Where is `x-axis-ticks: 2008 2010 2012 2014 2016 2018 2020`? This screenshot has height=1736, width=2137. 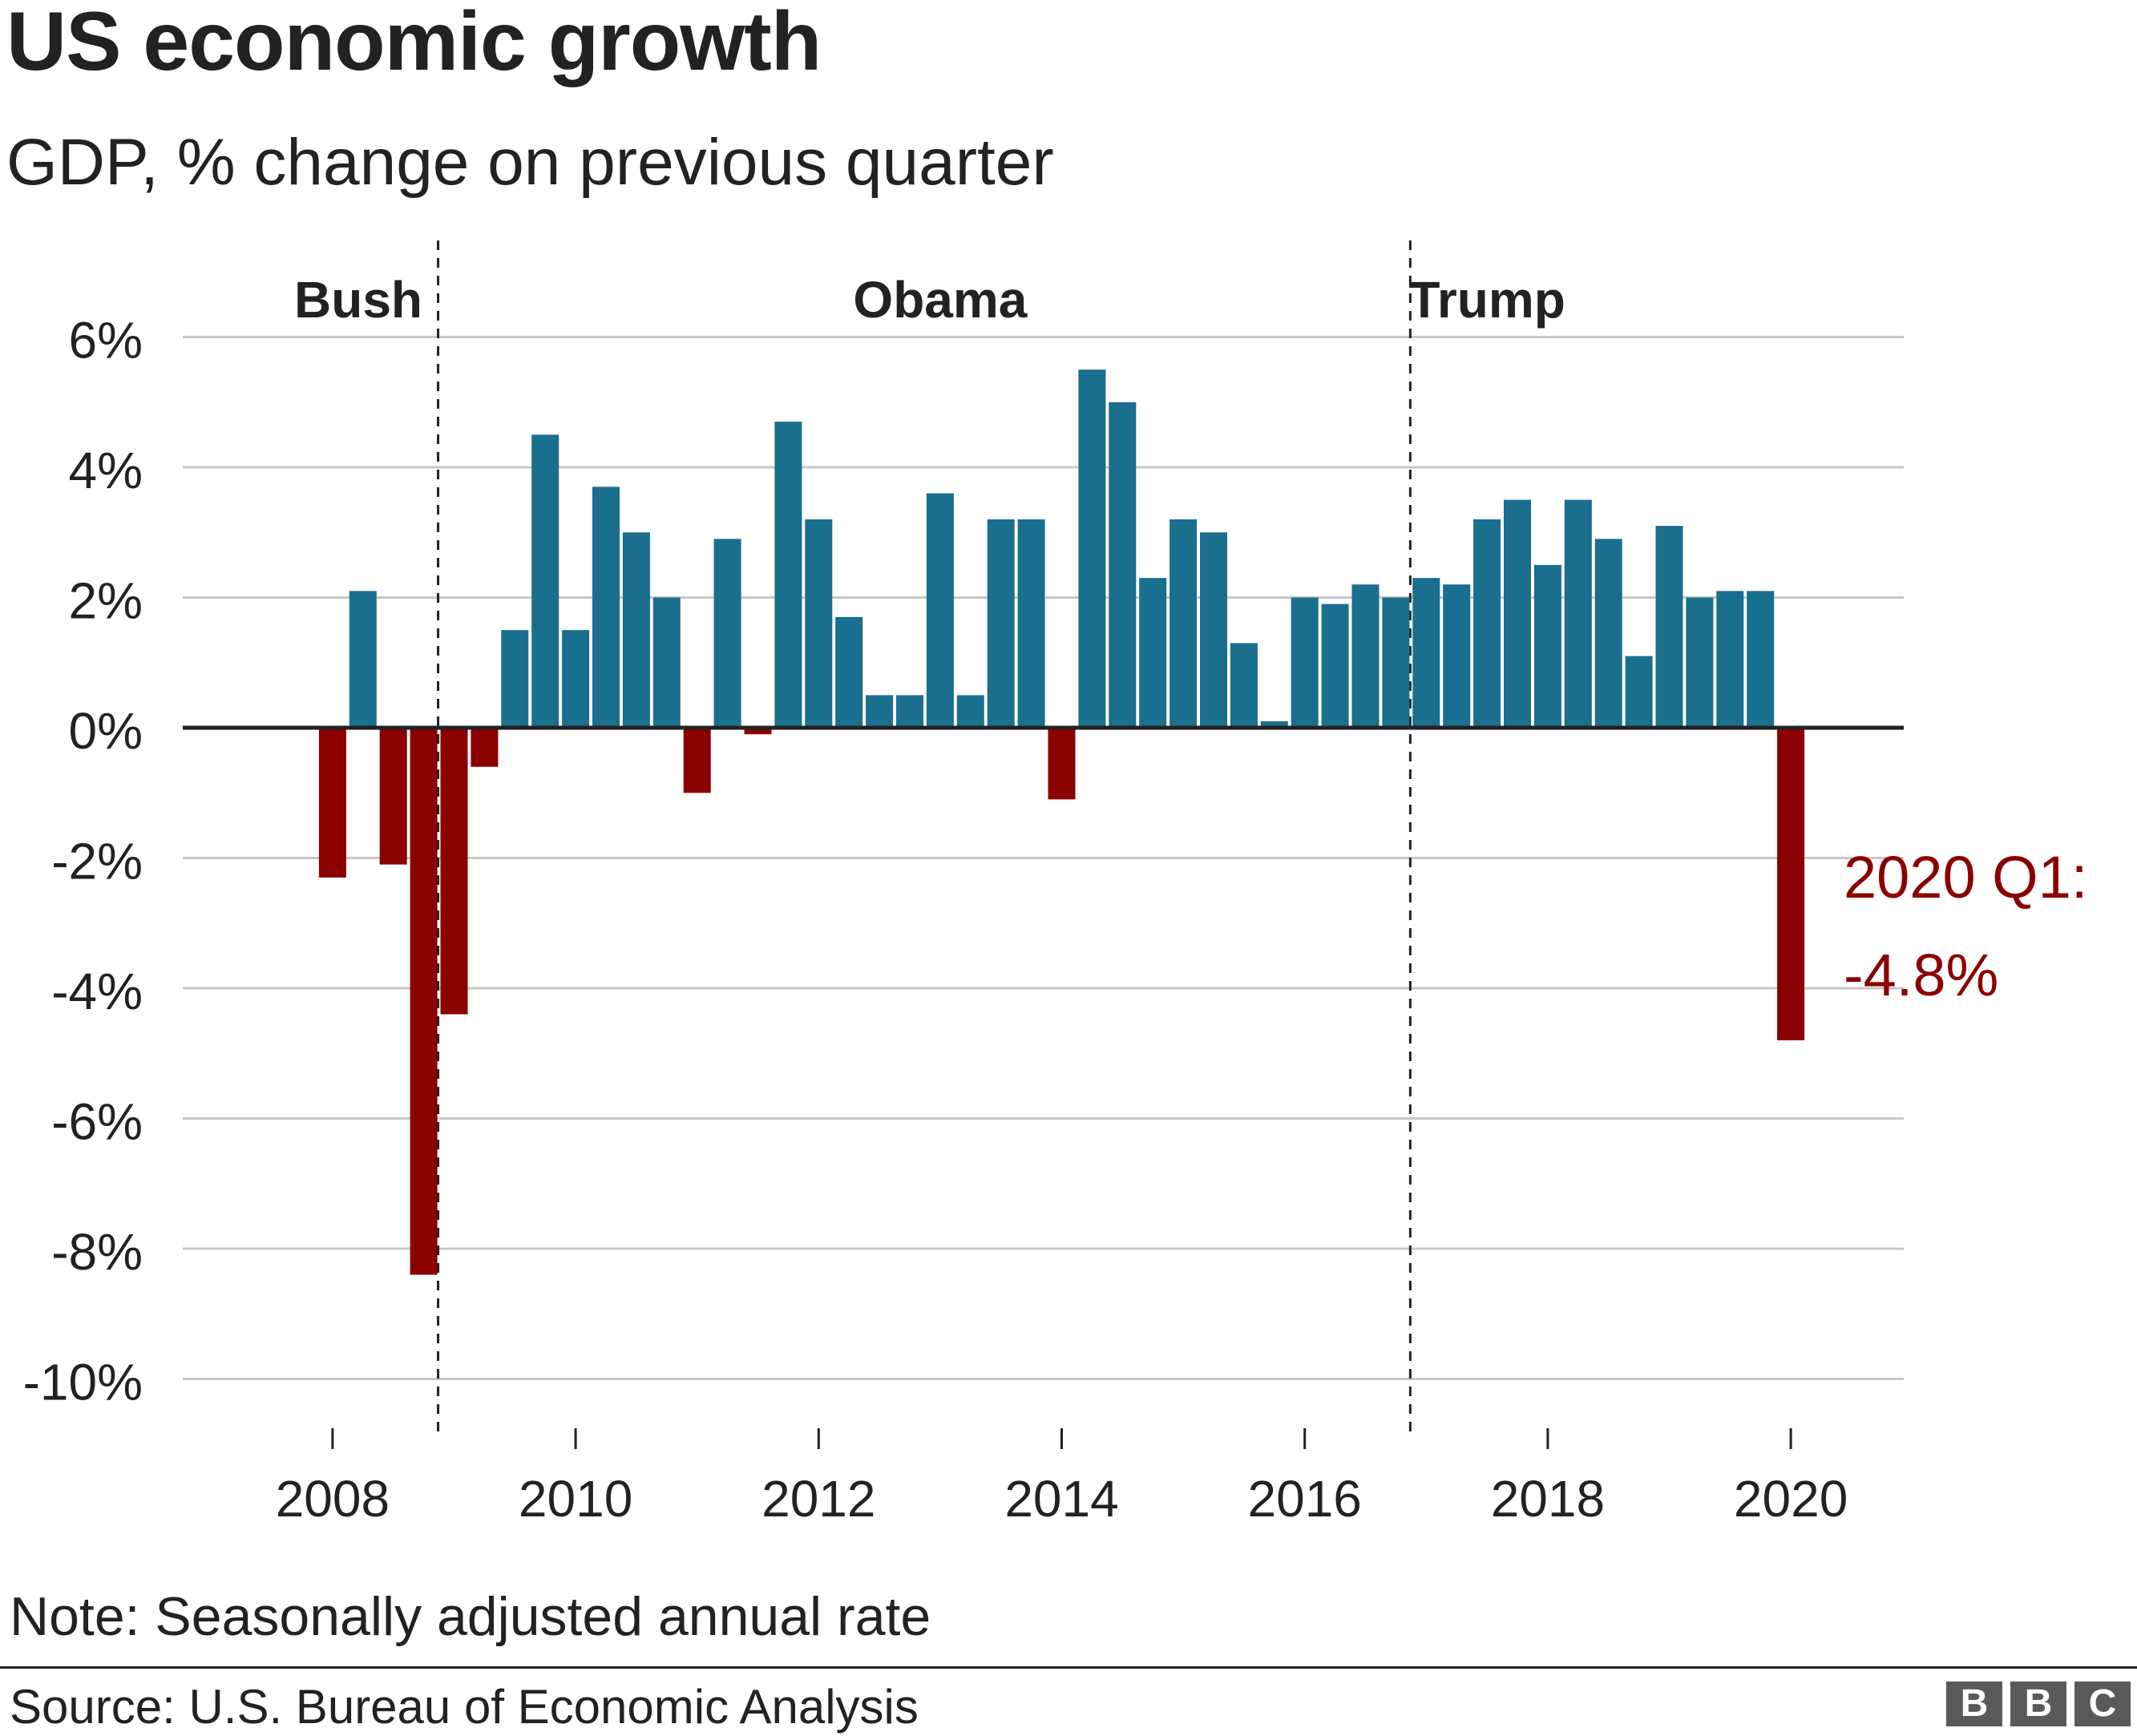 x-axis-ticks: 2008 2010 2012 2014 2016 2018 2020 is located at coordinates (1062, 1478).